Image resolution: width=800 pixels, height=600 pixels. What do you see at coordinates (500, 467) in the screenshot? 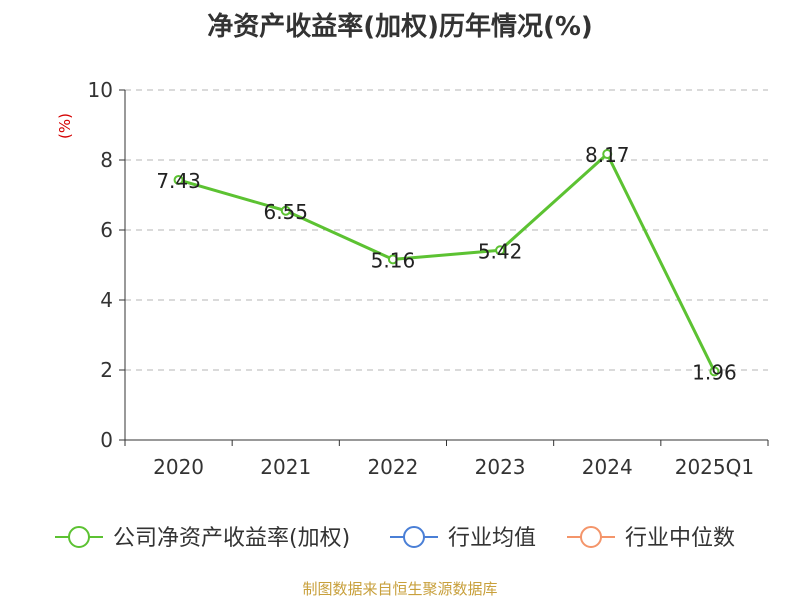
I see `x-tick-label: 2023` at bounding box center [500, 467].